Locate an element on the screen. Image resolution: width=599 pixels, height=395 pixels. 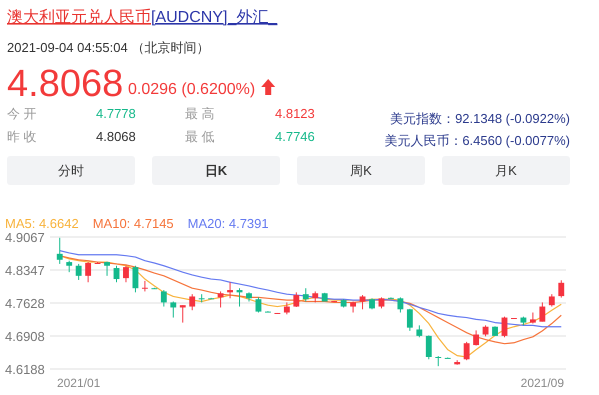
text: 今 开 is located at coordinates (22, 113).